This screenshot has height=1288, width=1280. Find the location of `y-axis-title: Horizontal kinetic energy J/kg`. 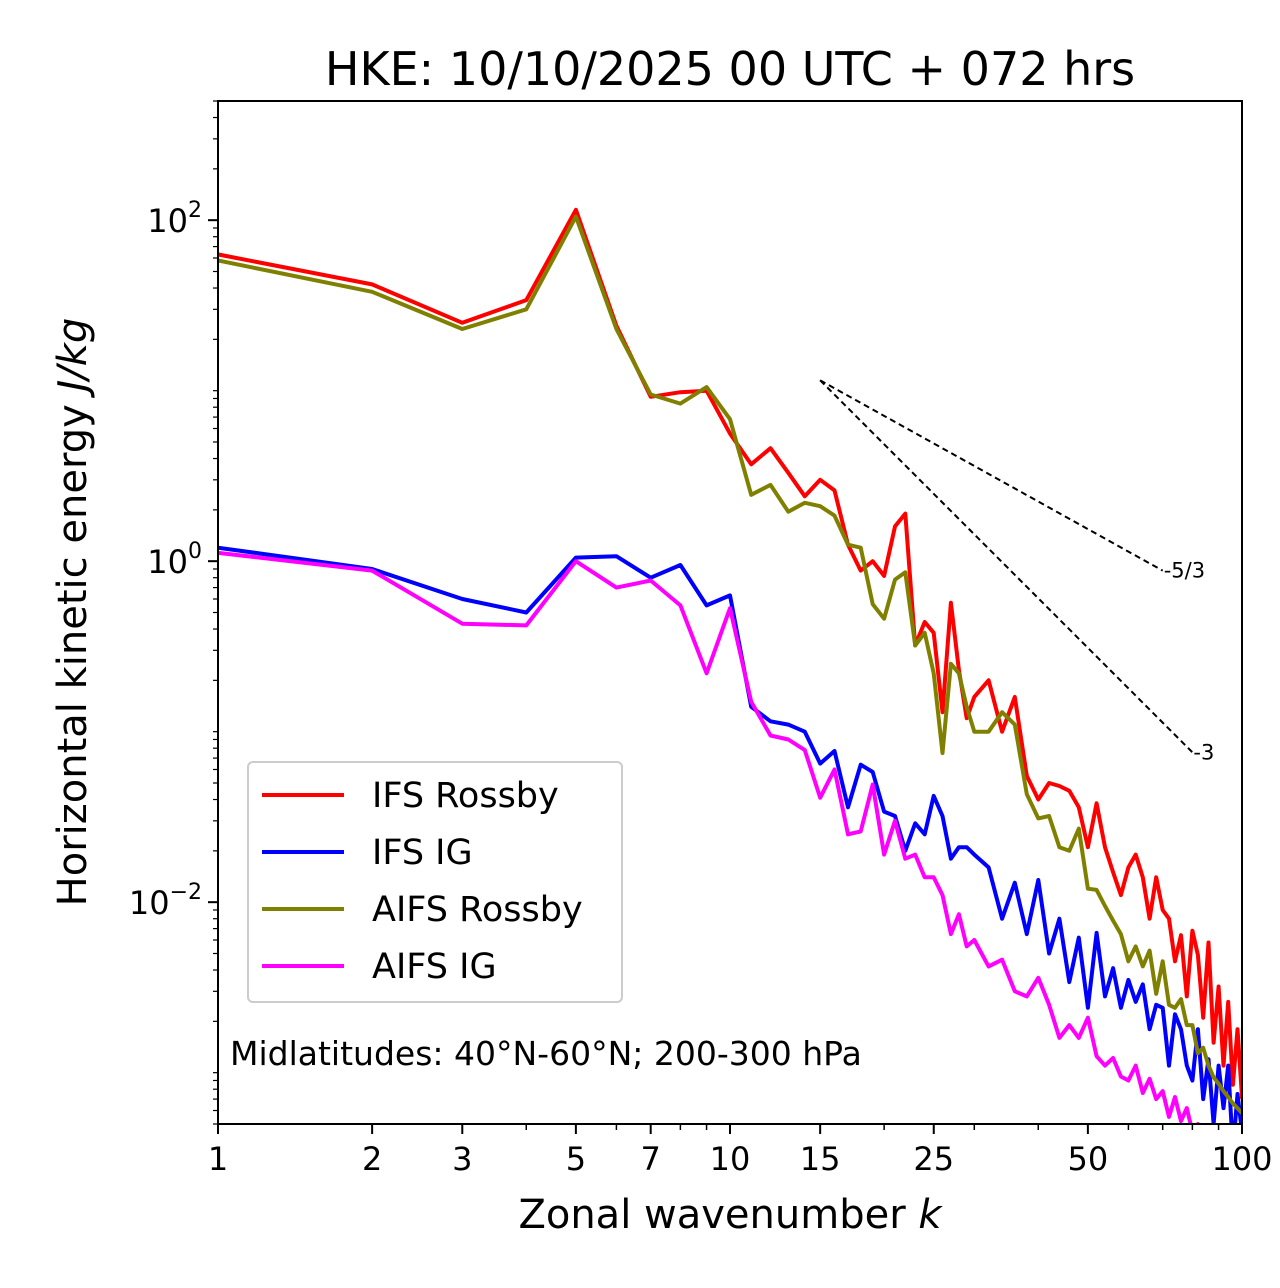

y-axis-title: Horizontal kinetic energy J/kg is located at coordinates (73, 612).